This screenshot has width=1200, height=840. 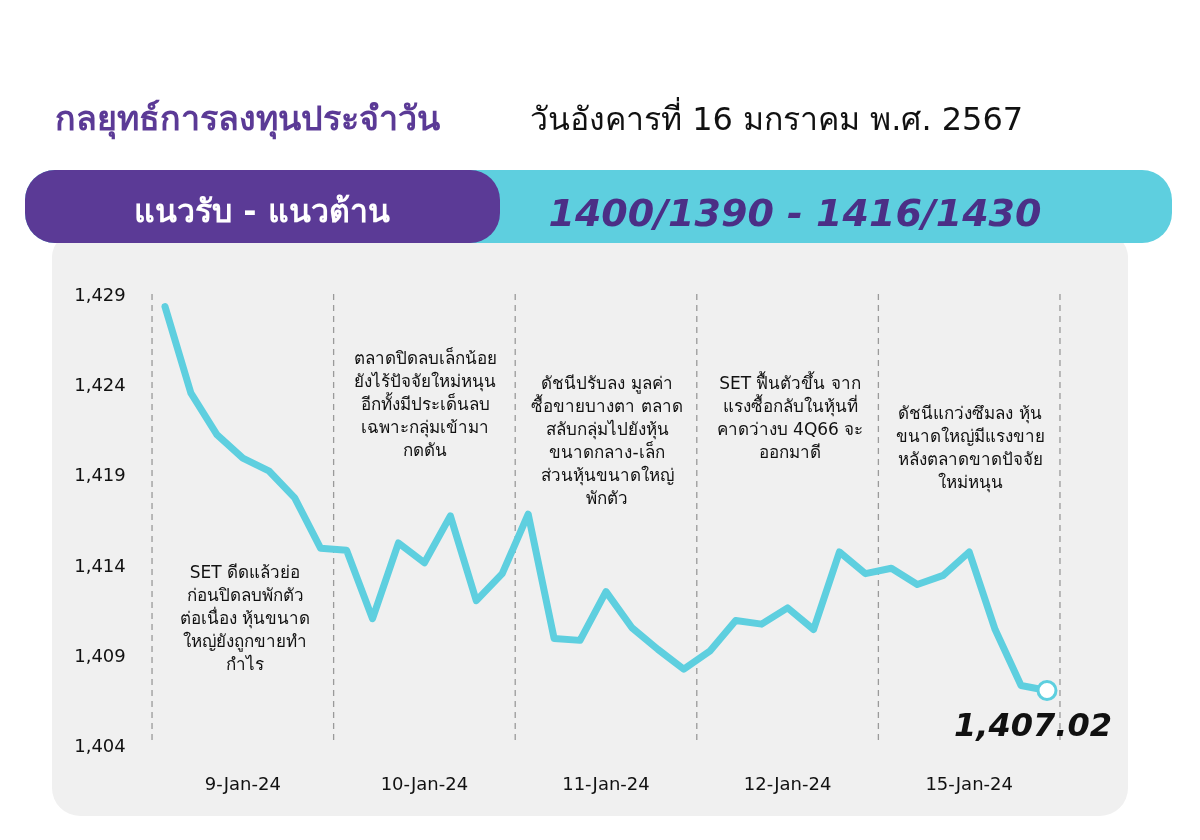 What do you see at coordinates (790, 416) in the screenshot?
I see `annotation: SET ฟื้นตัวขึ้น จาก แรงซื้อกลับในหุ้นที่ คาดว่างบ 4Q66 จะ ออกมาดี` at bounding box center [790, 416].